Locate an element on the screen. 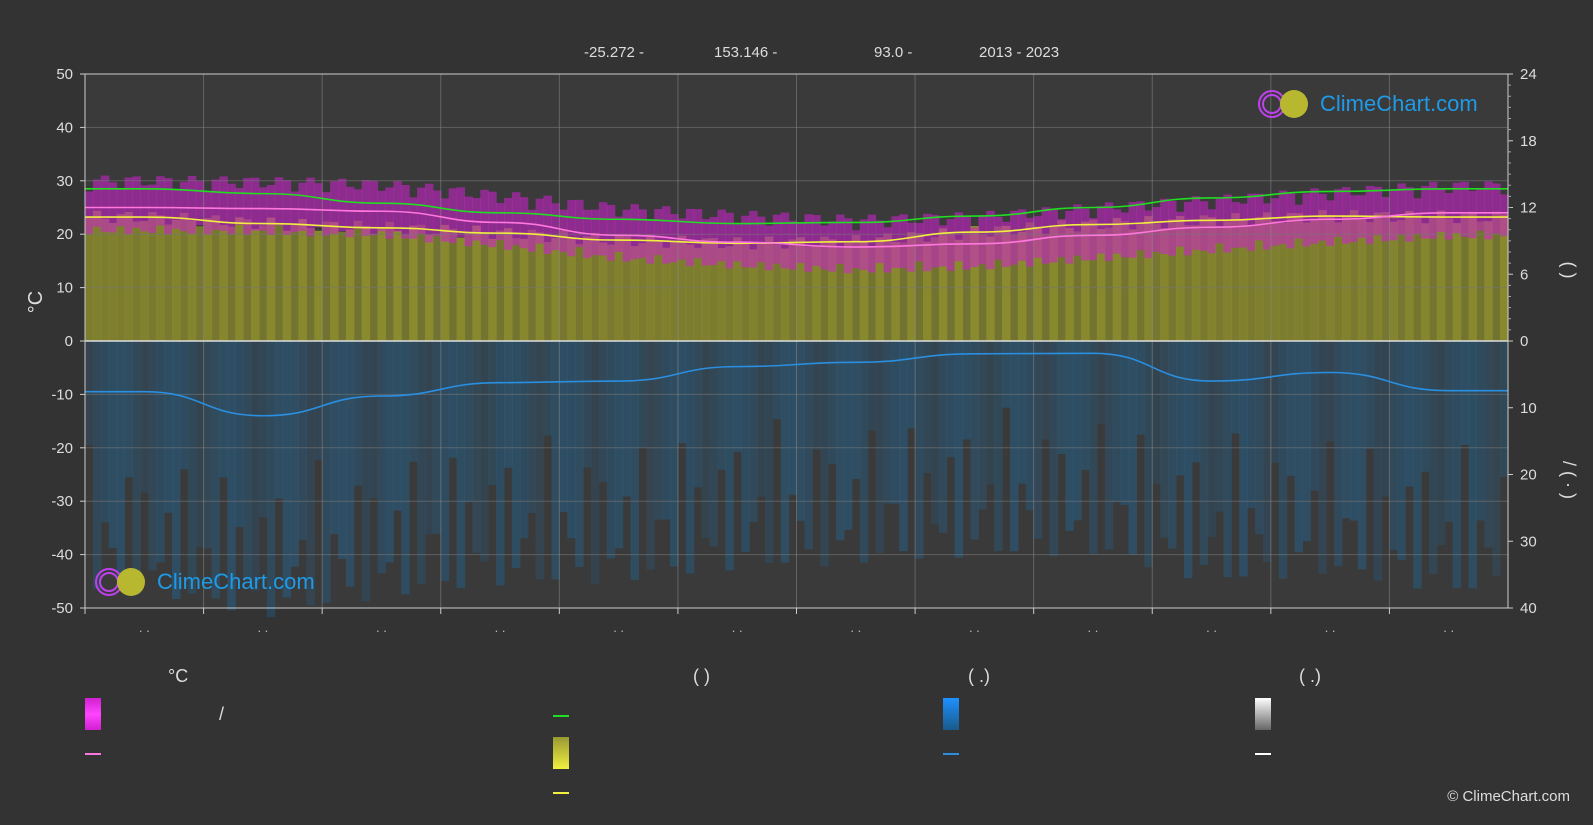  logo-text: ClimeChart.com is located at coordinates (1399, 103).